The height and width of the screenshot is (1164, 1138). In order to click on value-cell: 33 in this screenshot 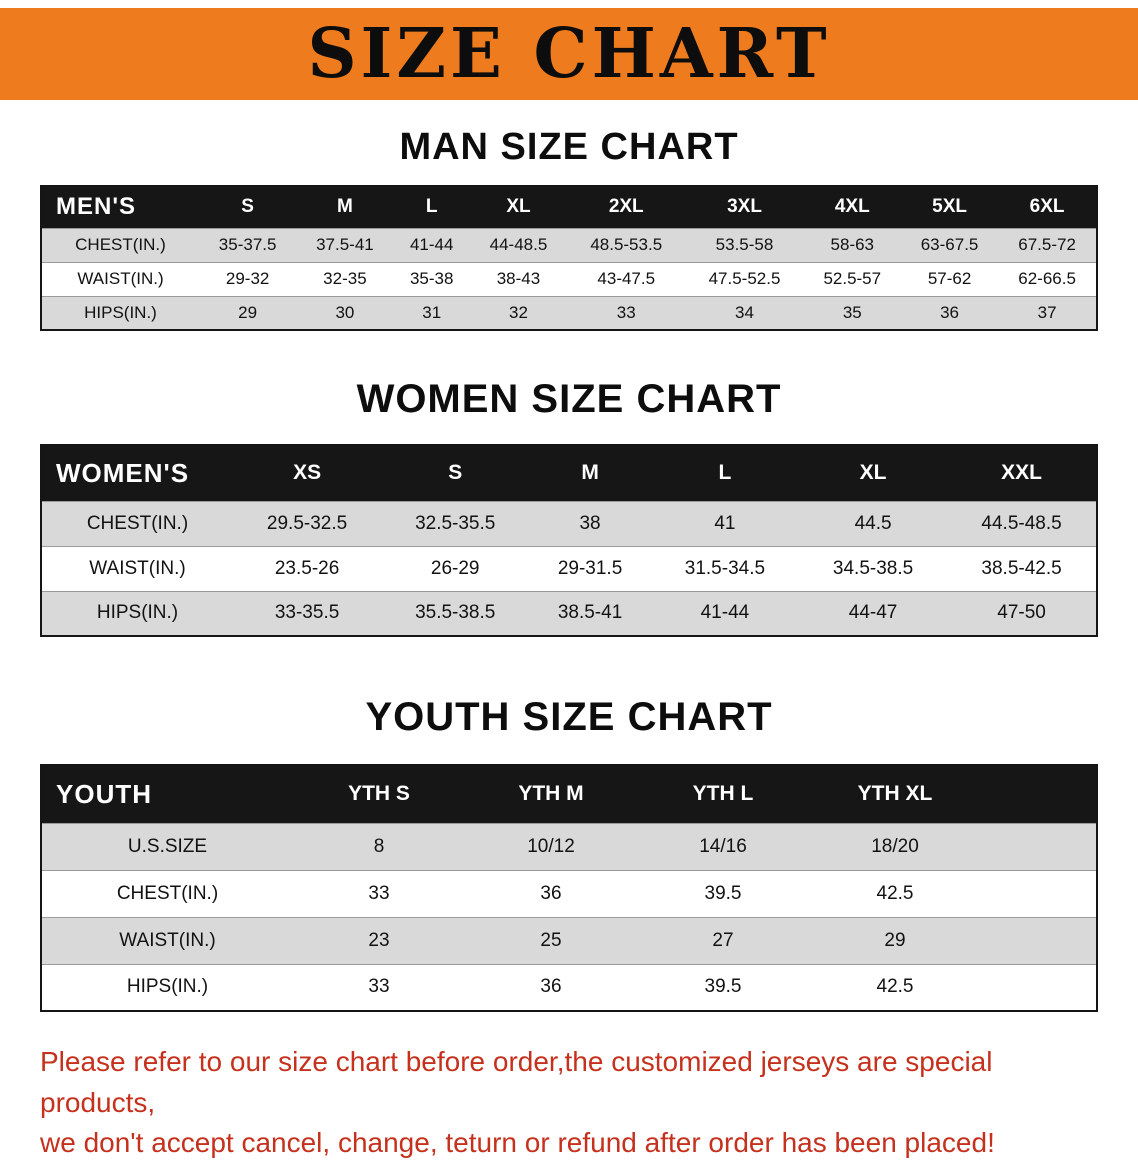, I will do `click(379, 893)`.